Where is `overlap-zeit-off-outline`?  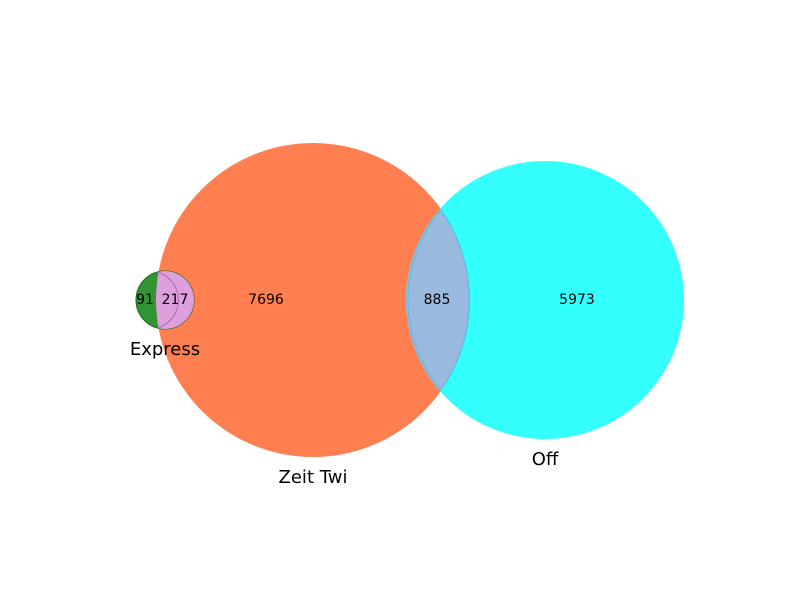
overlap-zeit-off-outline is located at coordinates (438, 300).